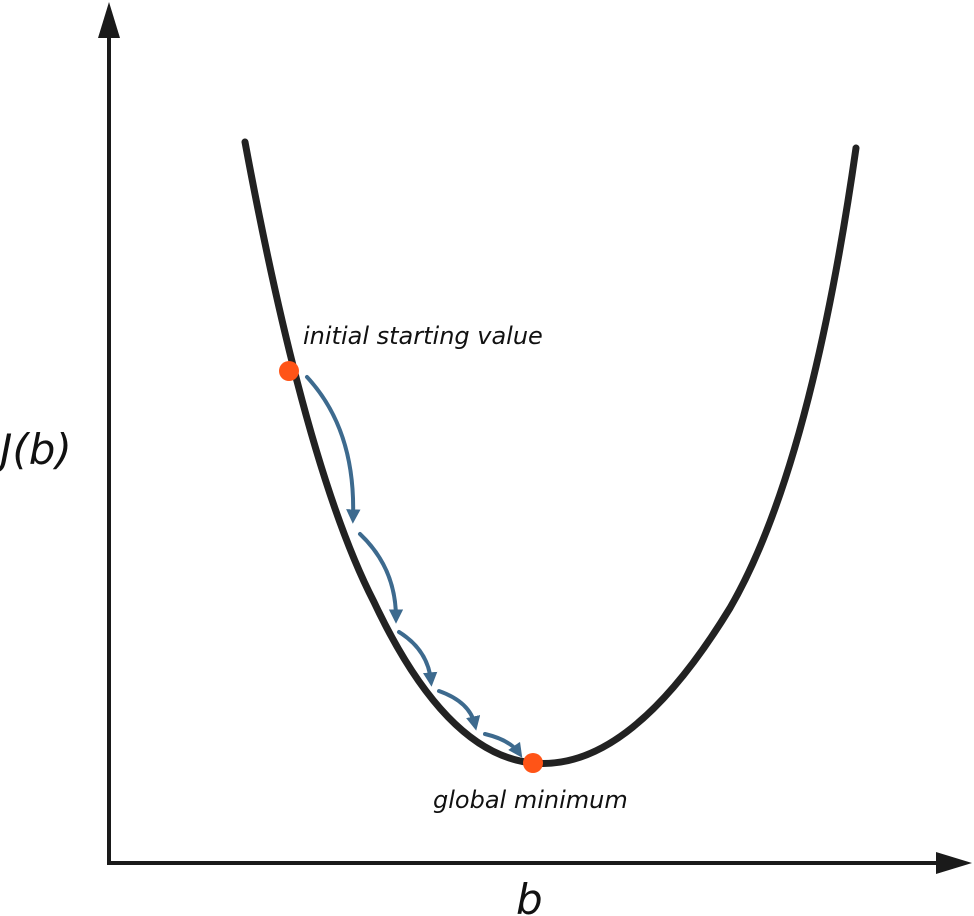 The width and height of the screenshot is (974, 916). I want to click on x-axis-title: b, so click(529, 895).